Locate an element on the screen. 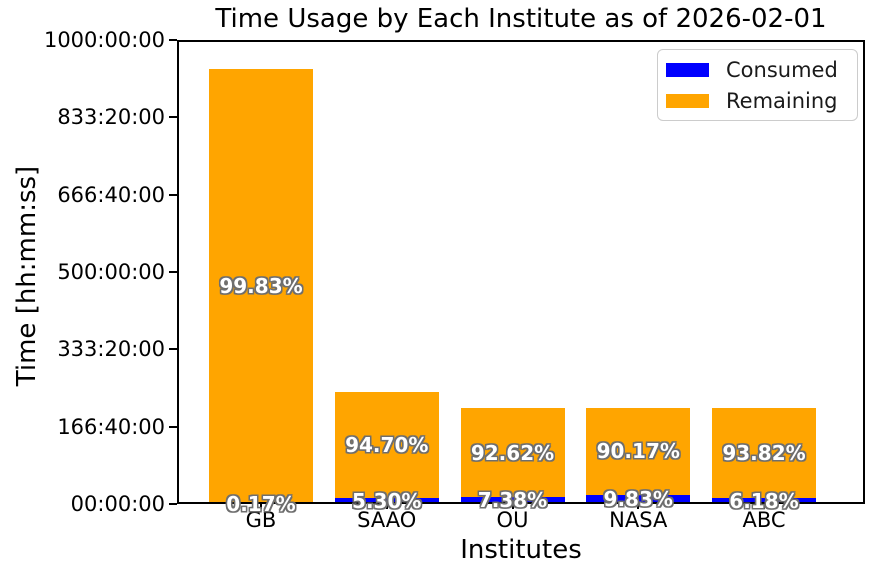  label-remaining-OU: 92.62% is located at coordinates (512, 452).